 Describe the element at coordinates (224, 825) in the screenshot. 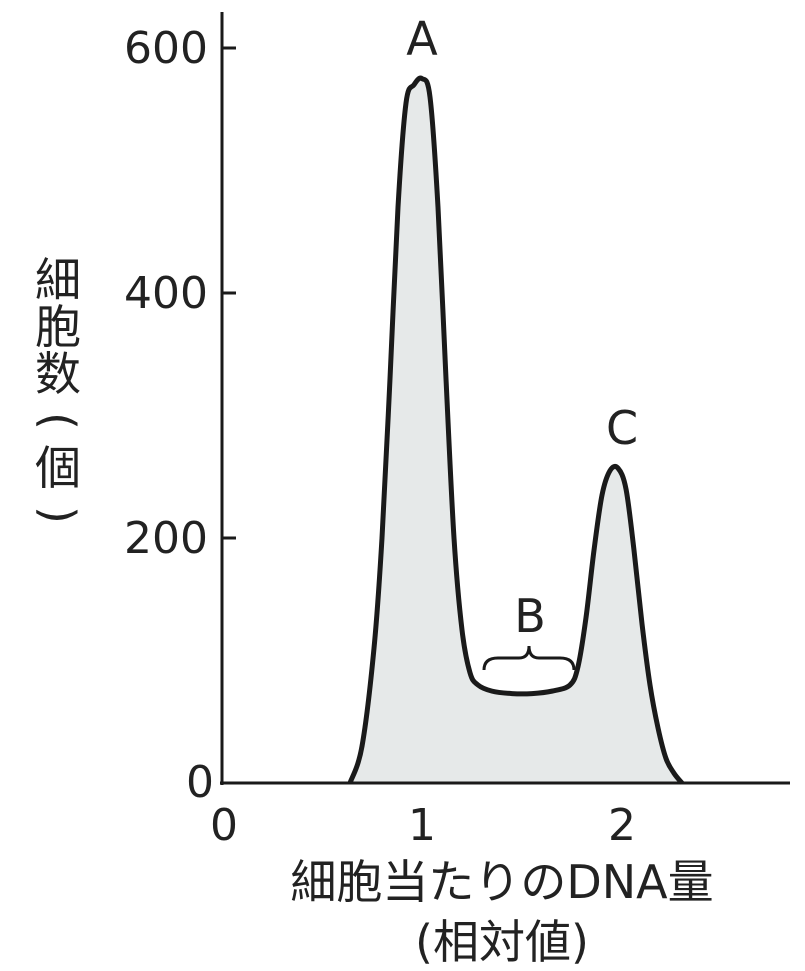

I see `x-tick-label: 0` at that location.